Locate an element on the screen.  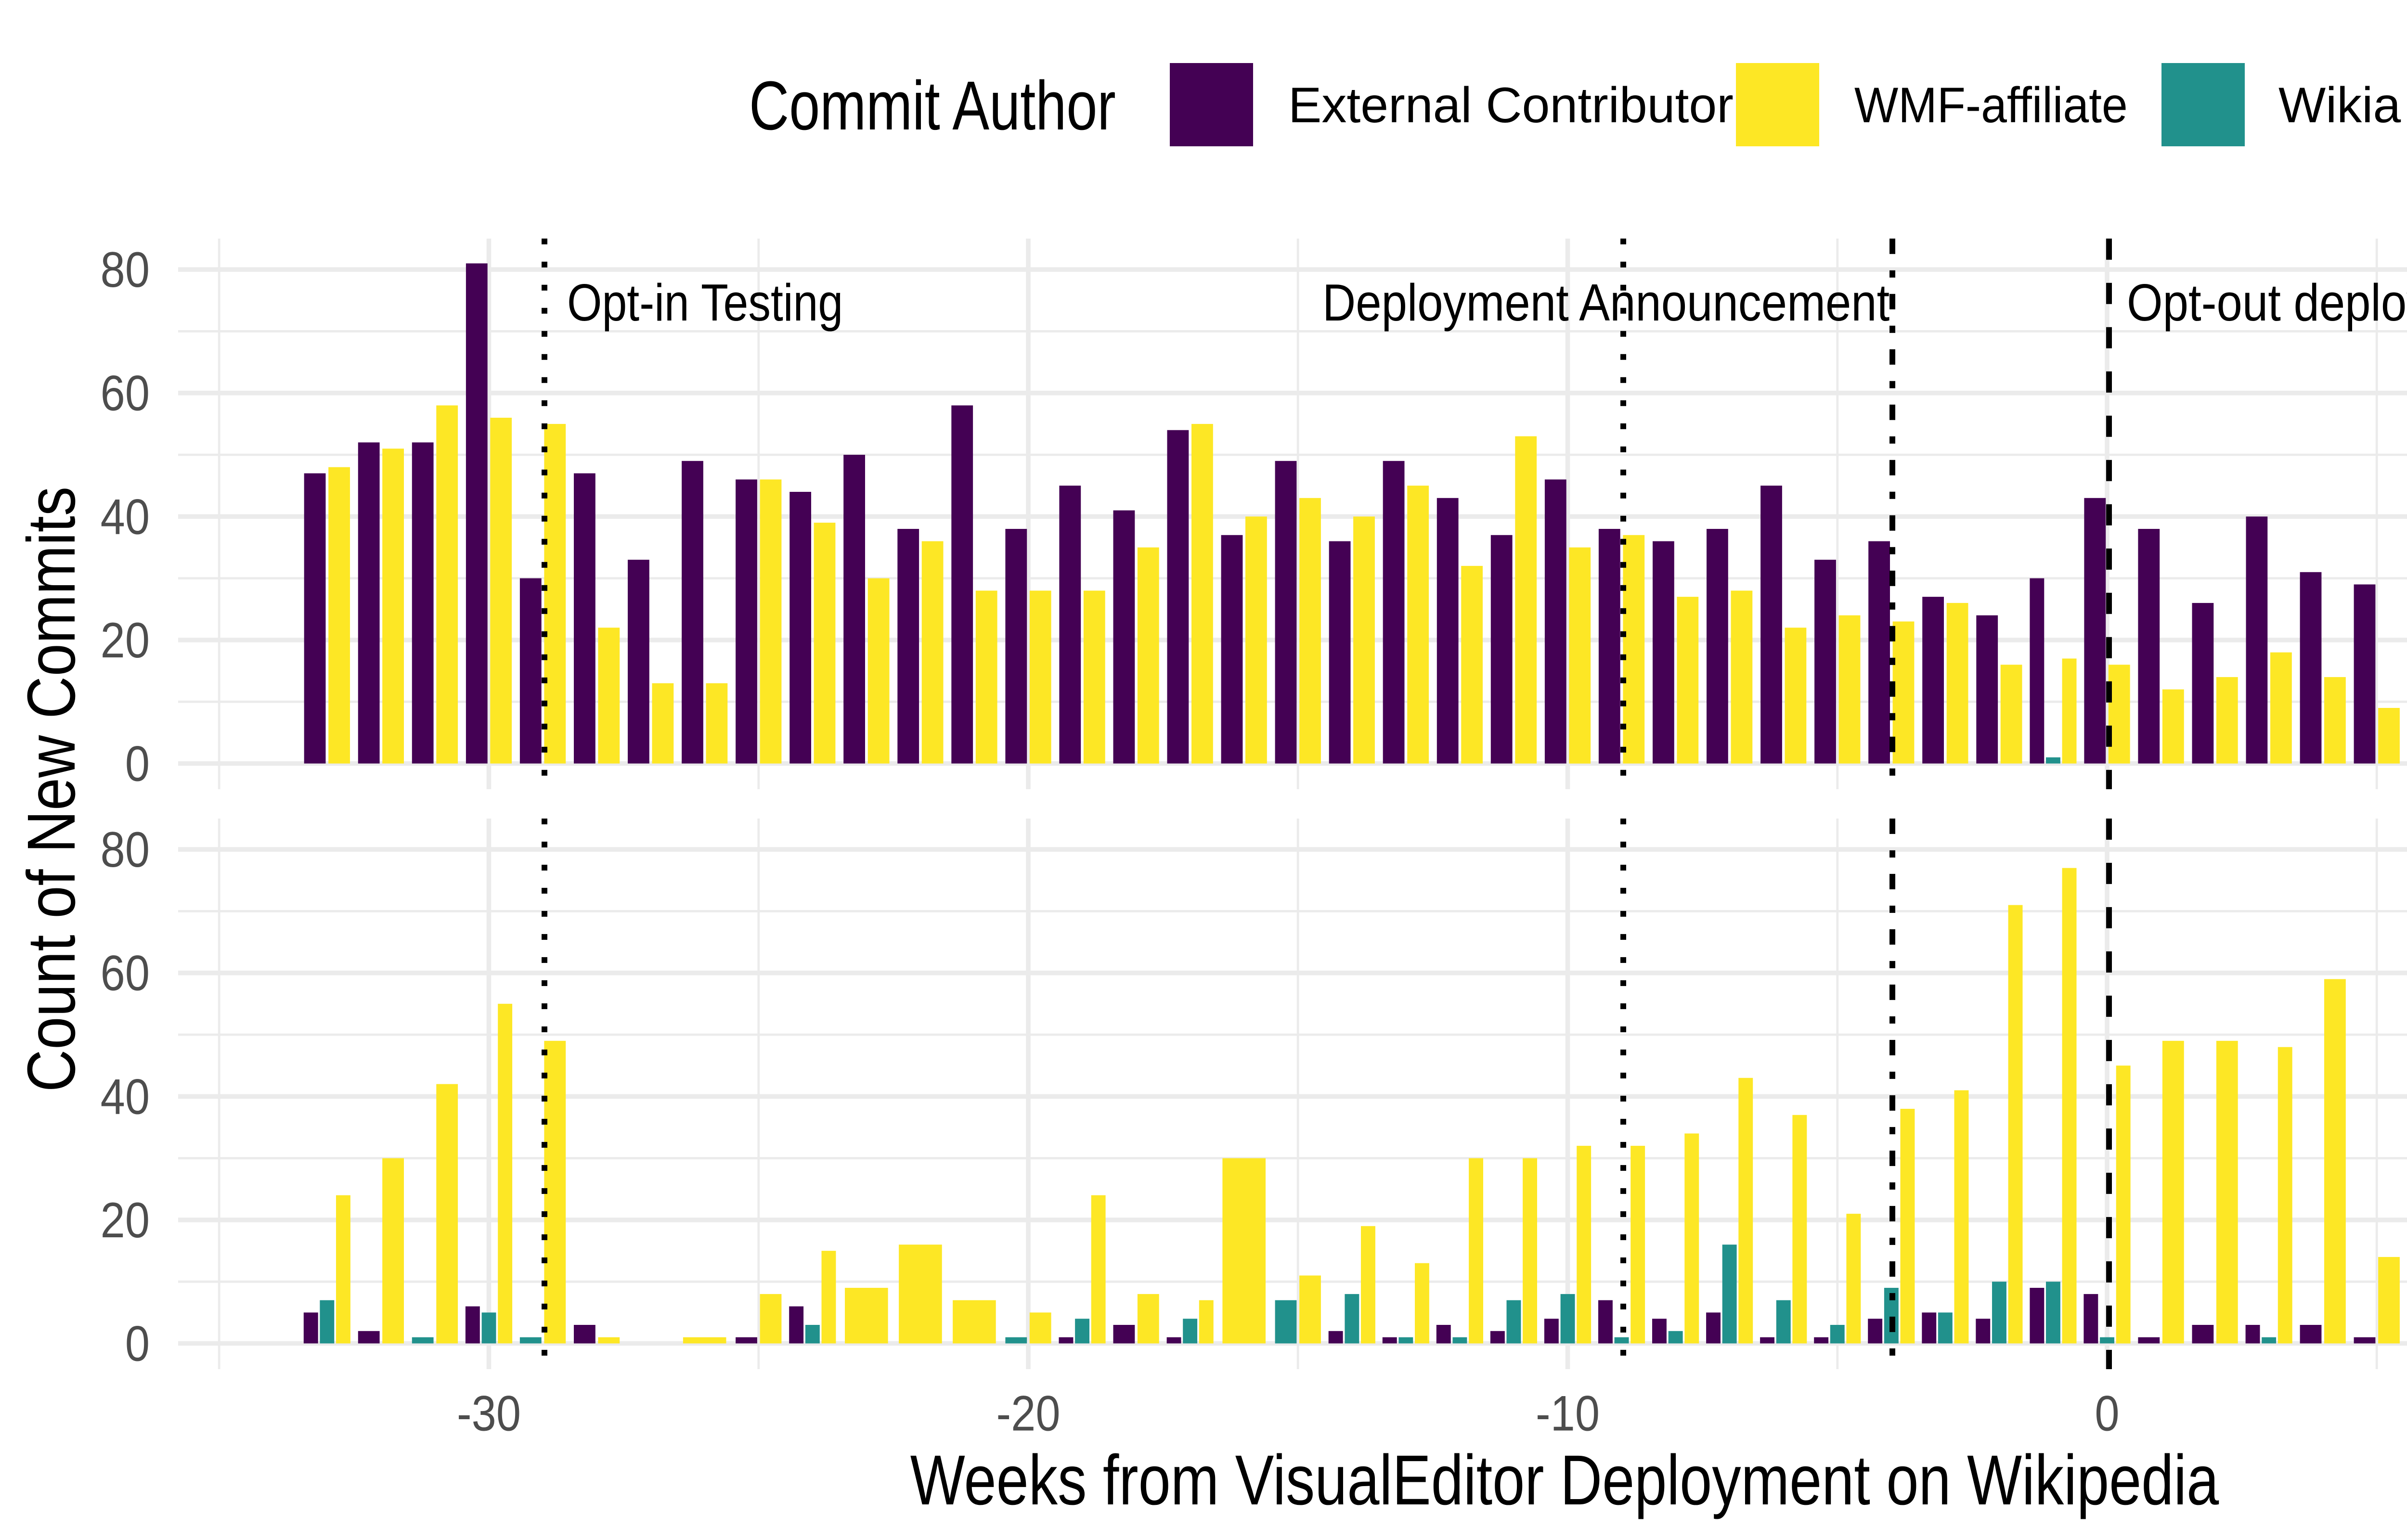
svg-text: -20 is located at coordinates (1028, 1413).